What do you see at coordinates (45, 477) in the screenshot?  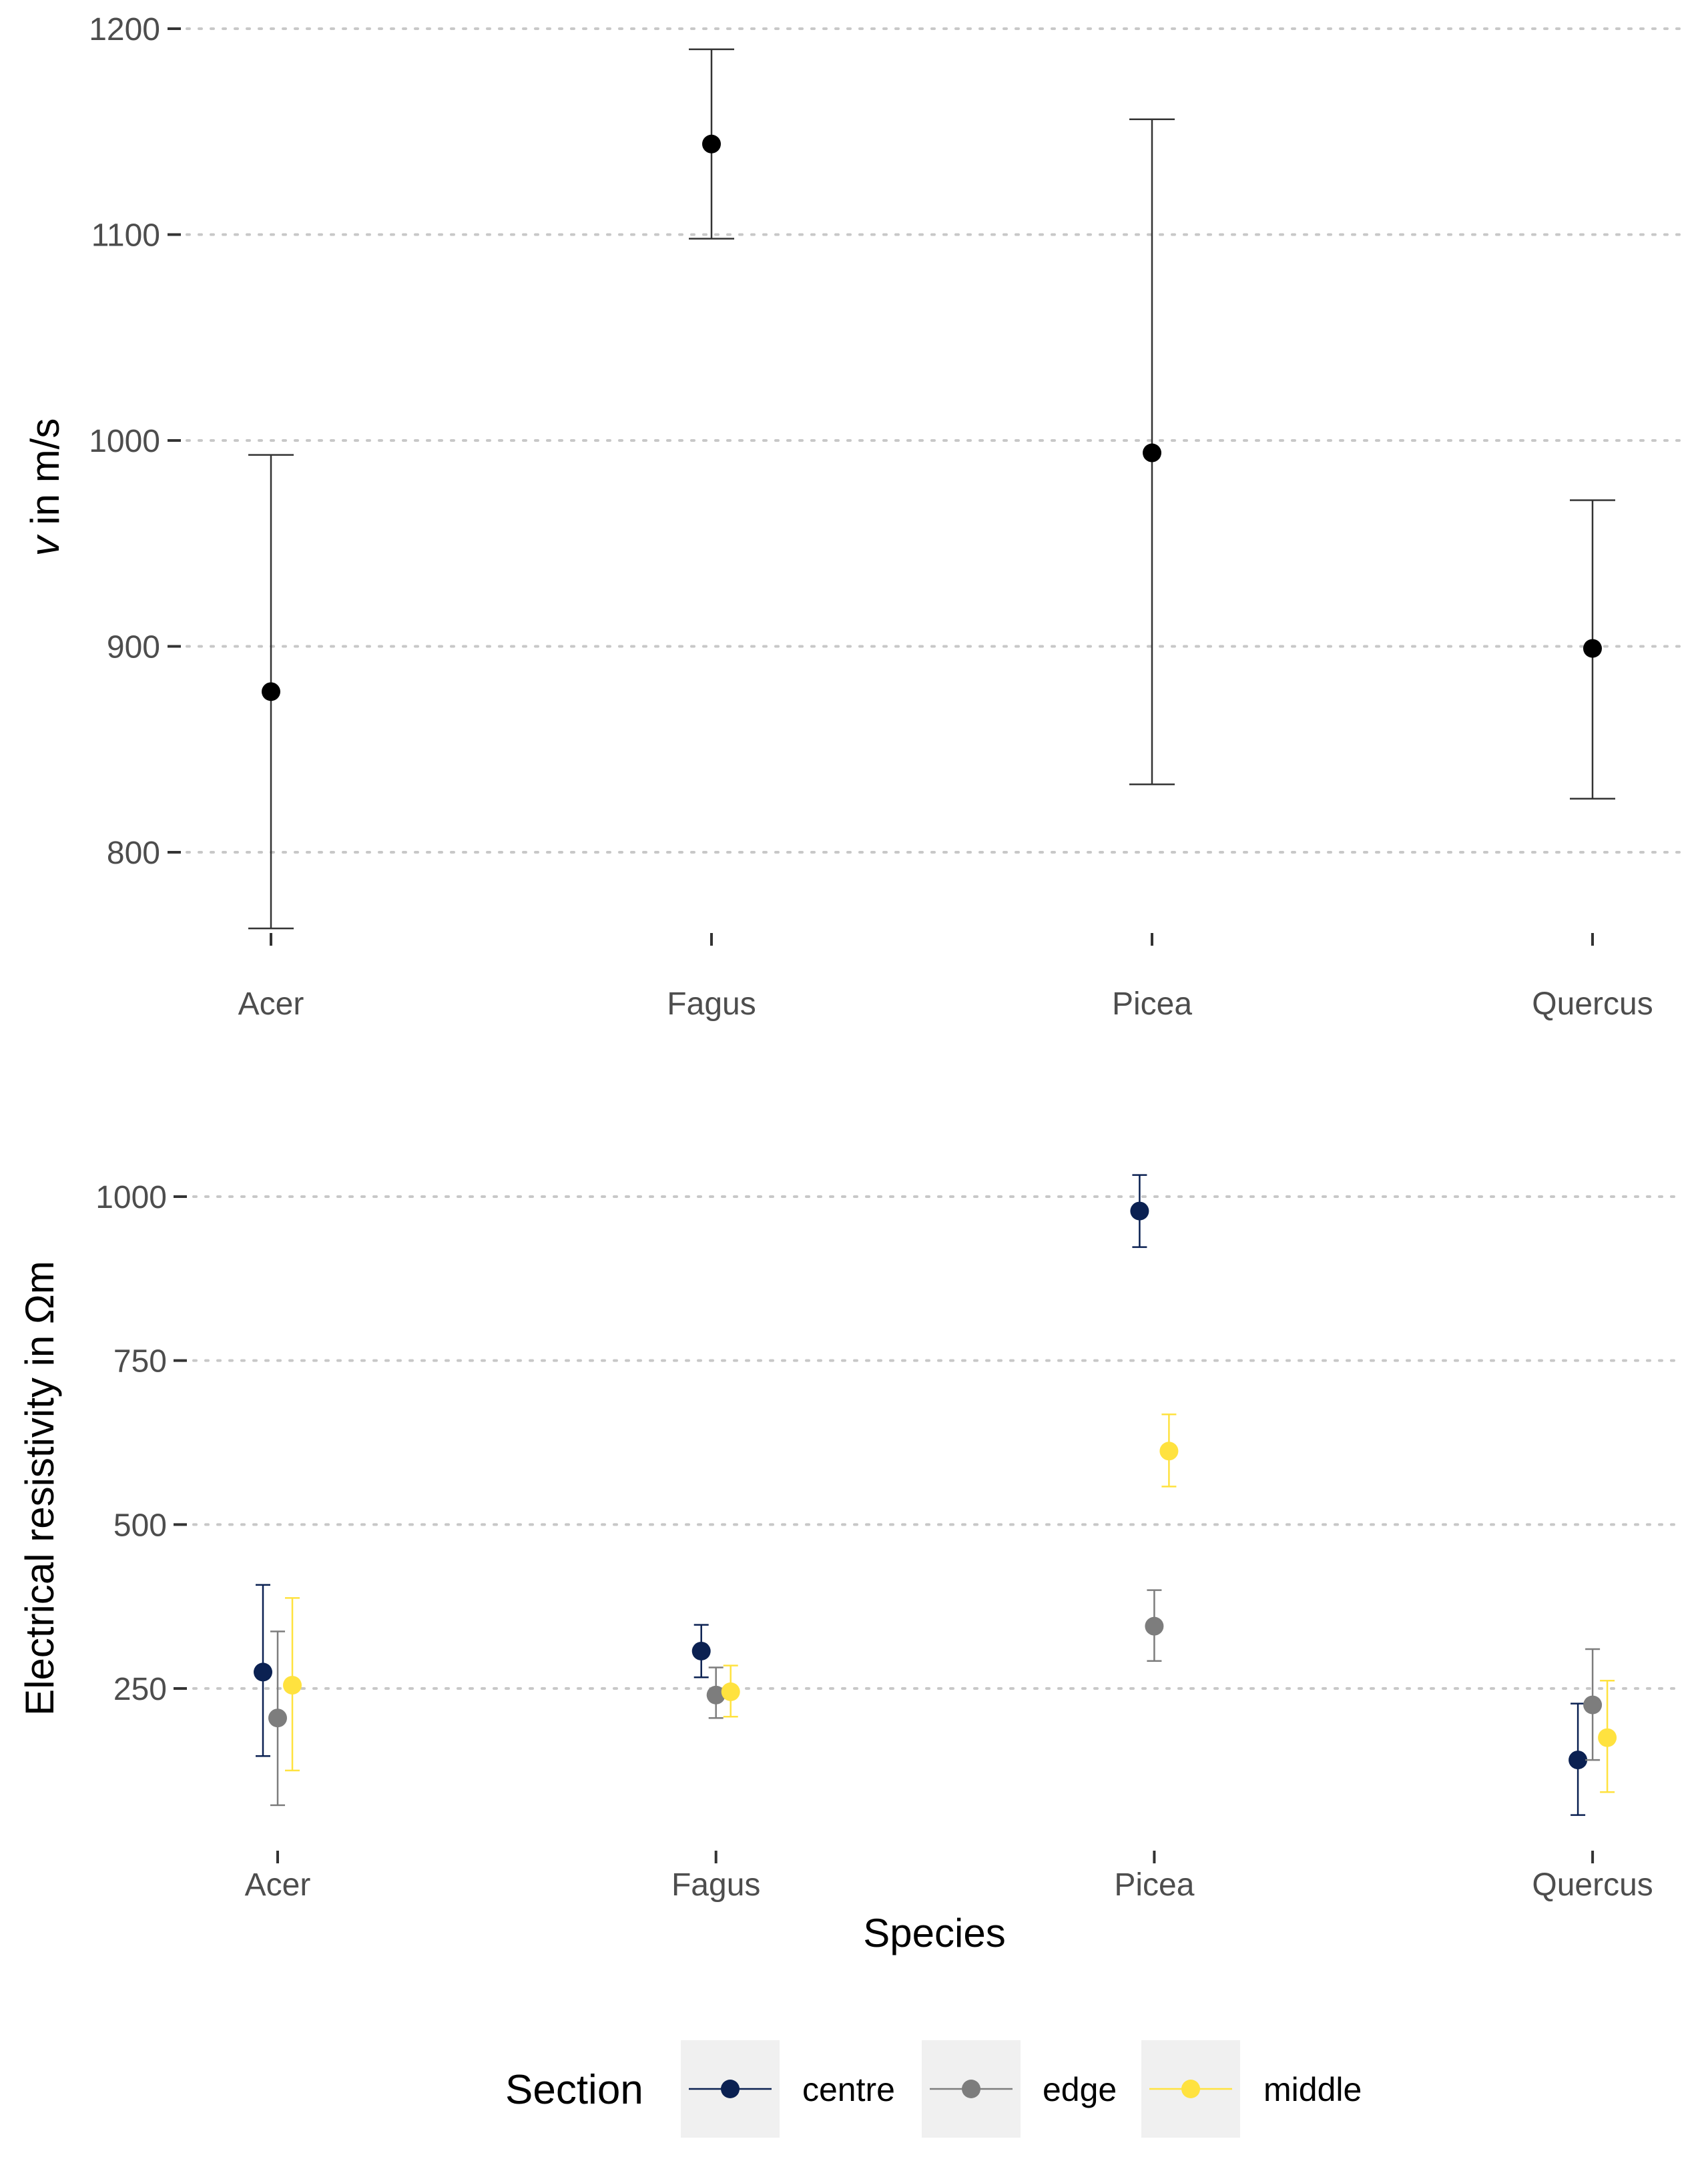 I see `y-axis-title-unit: in m/s` at bounding box center [45, 477].